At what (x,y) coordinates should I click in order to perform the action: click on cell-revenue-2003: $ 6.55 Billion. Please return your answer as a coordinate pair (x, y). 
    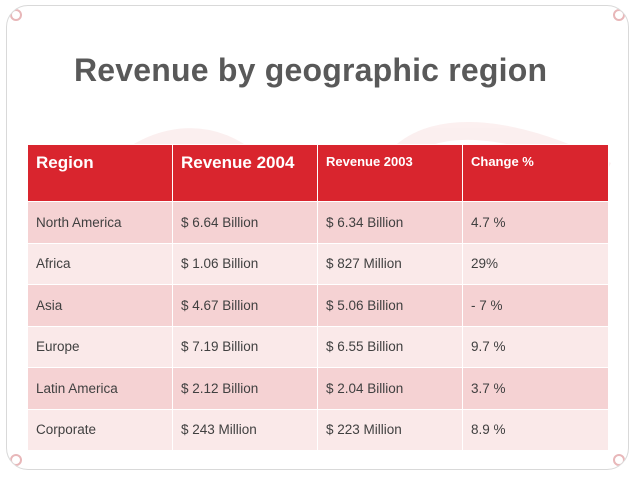
    Looking at the image, I should click on (390, 346).